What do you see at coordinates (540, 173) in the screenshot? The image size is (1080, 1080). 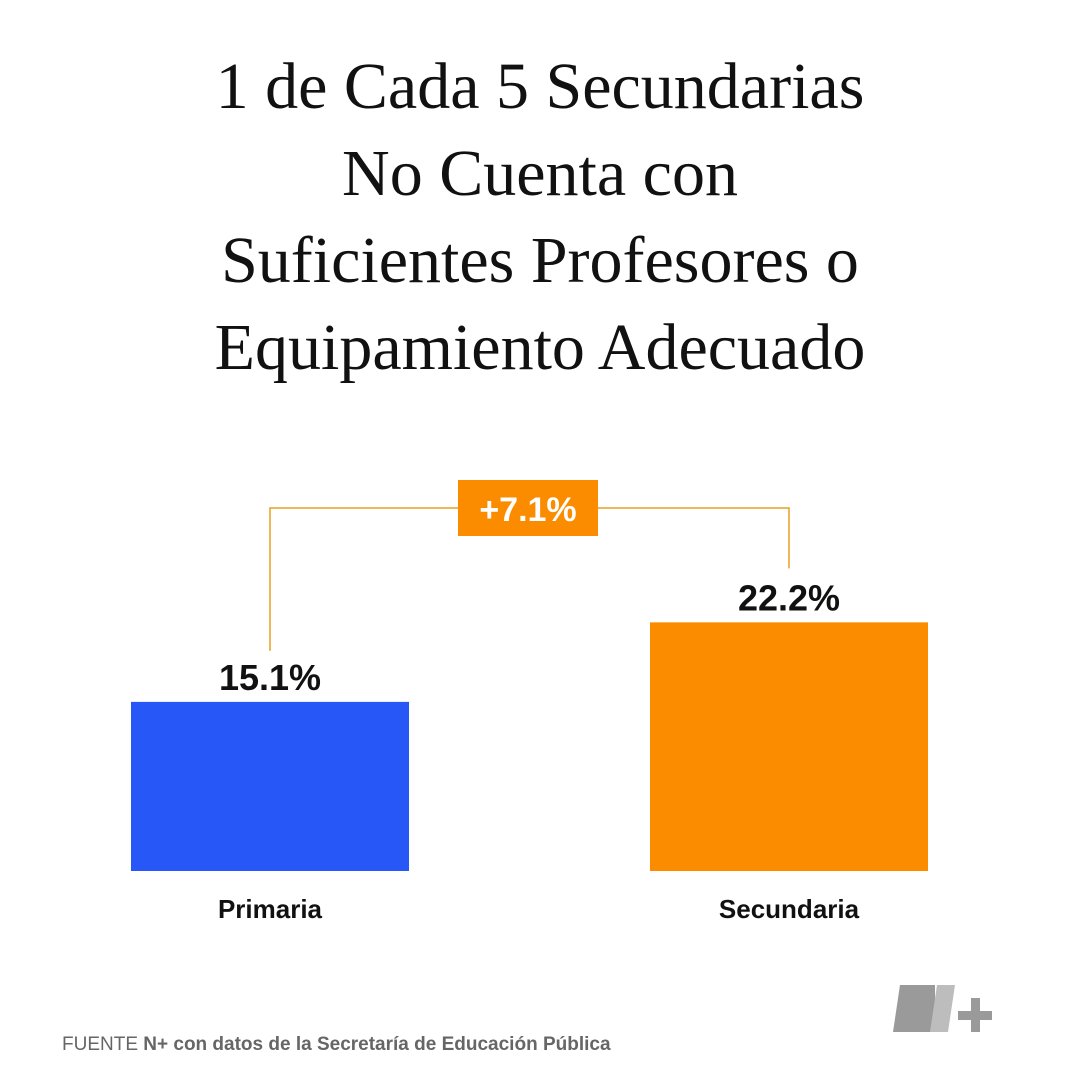 I see `chart-title: No Cuenta con` at bounding box center [540, 173].